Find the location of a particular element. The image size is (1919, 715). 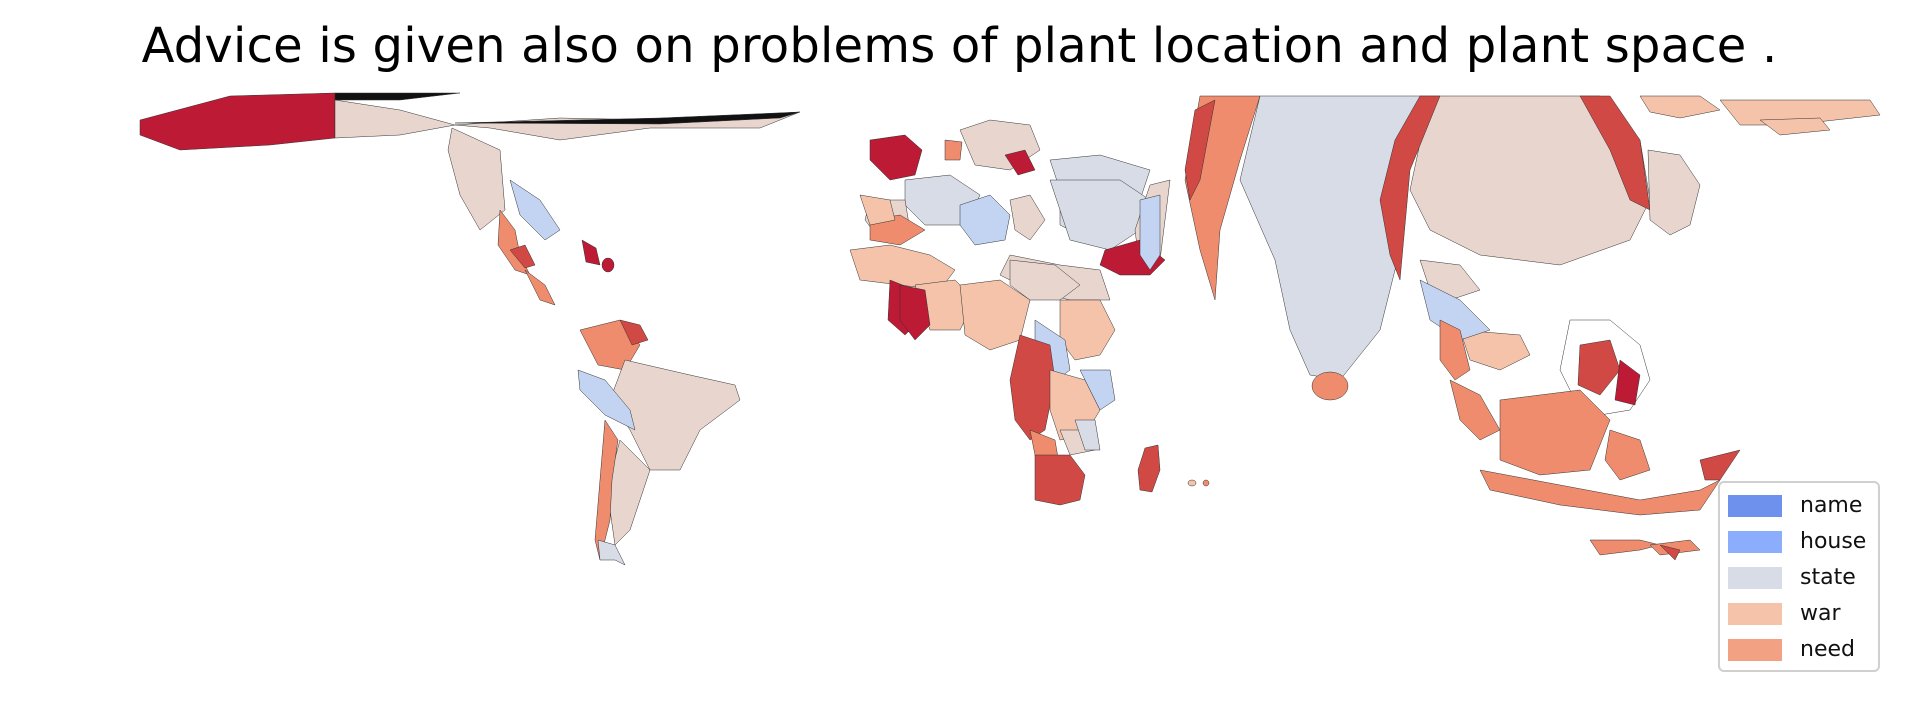

region-italy is located at coordinates (1027, 217).